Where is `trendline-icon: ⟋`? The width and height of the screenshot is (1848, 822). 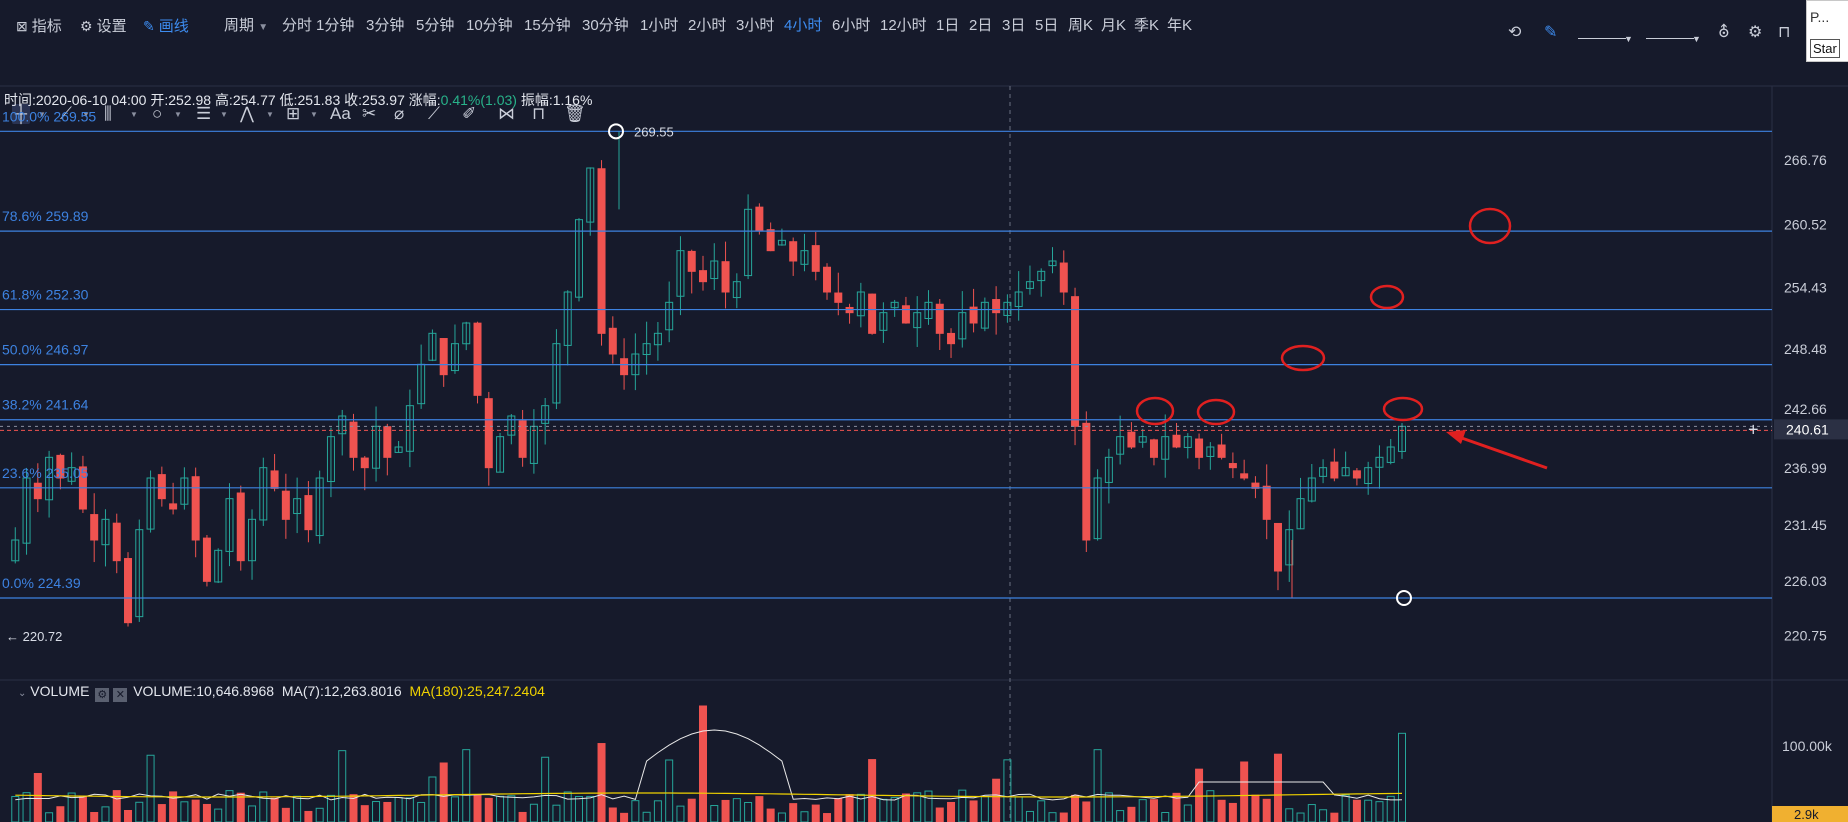 trendline-icon: ⟋ is located at coordinates (66, 113).